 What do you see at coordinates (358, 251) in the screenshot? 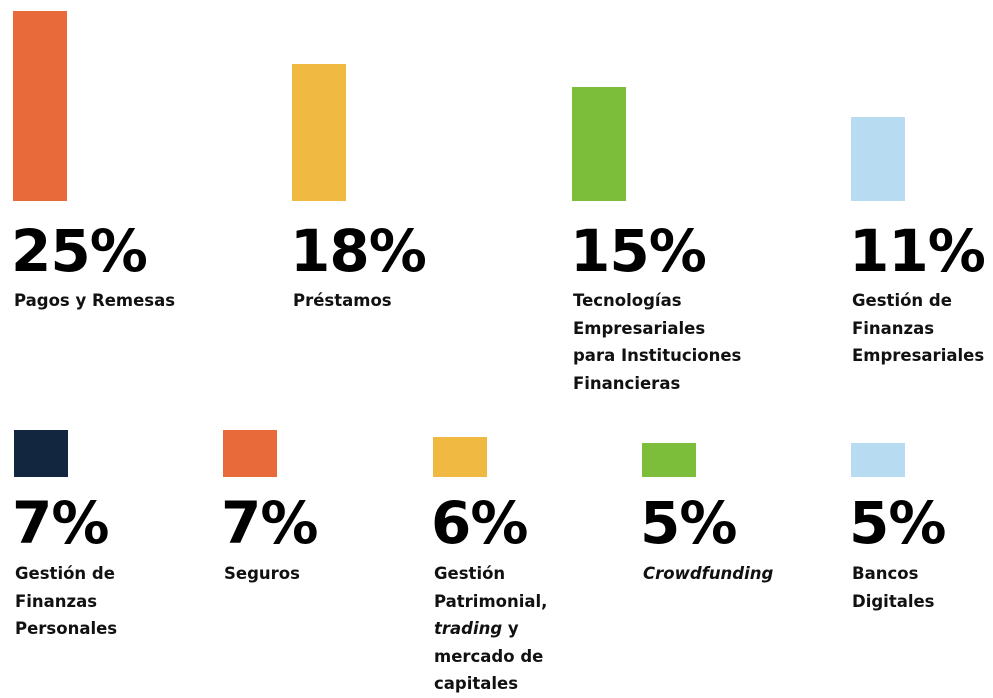
I see `value-label: 18%` at bounding box center [358, 251].